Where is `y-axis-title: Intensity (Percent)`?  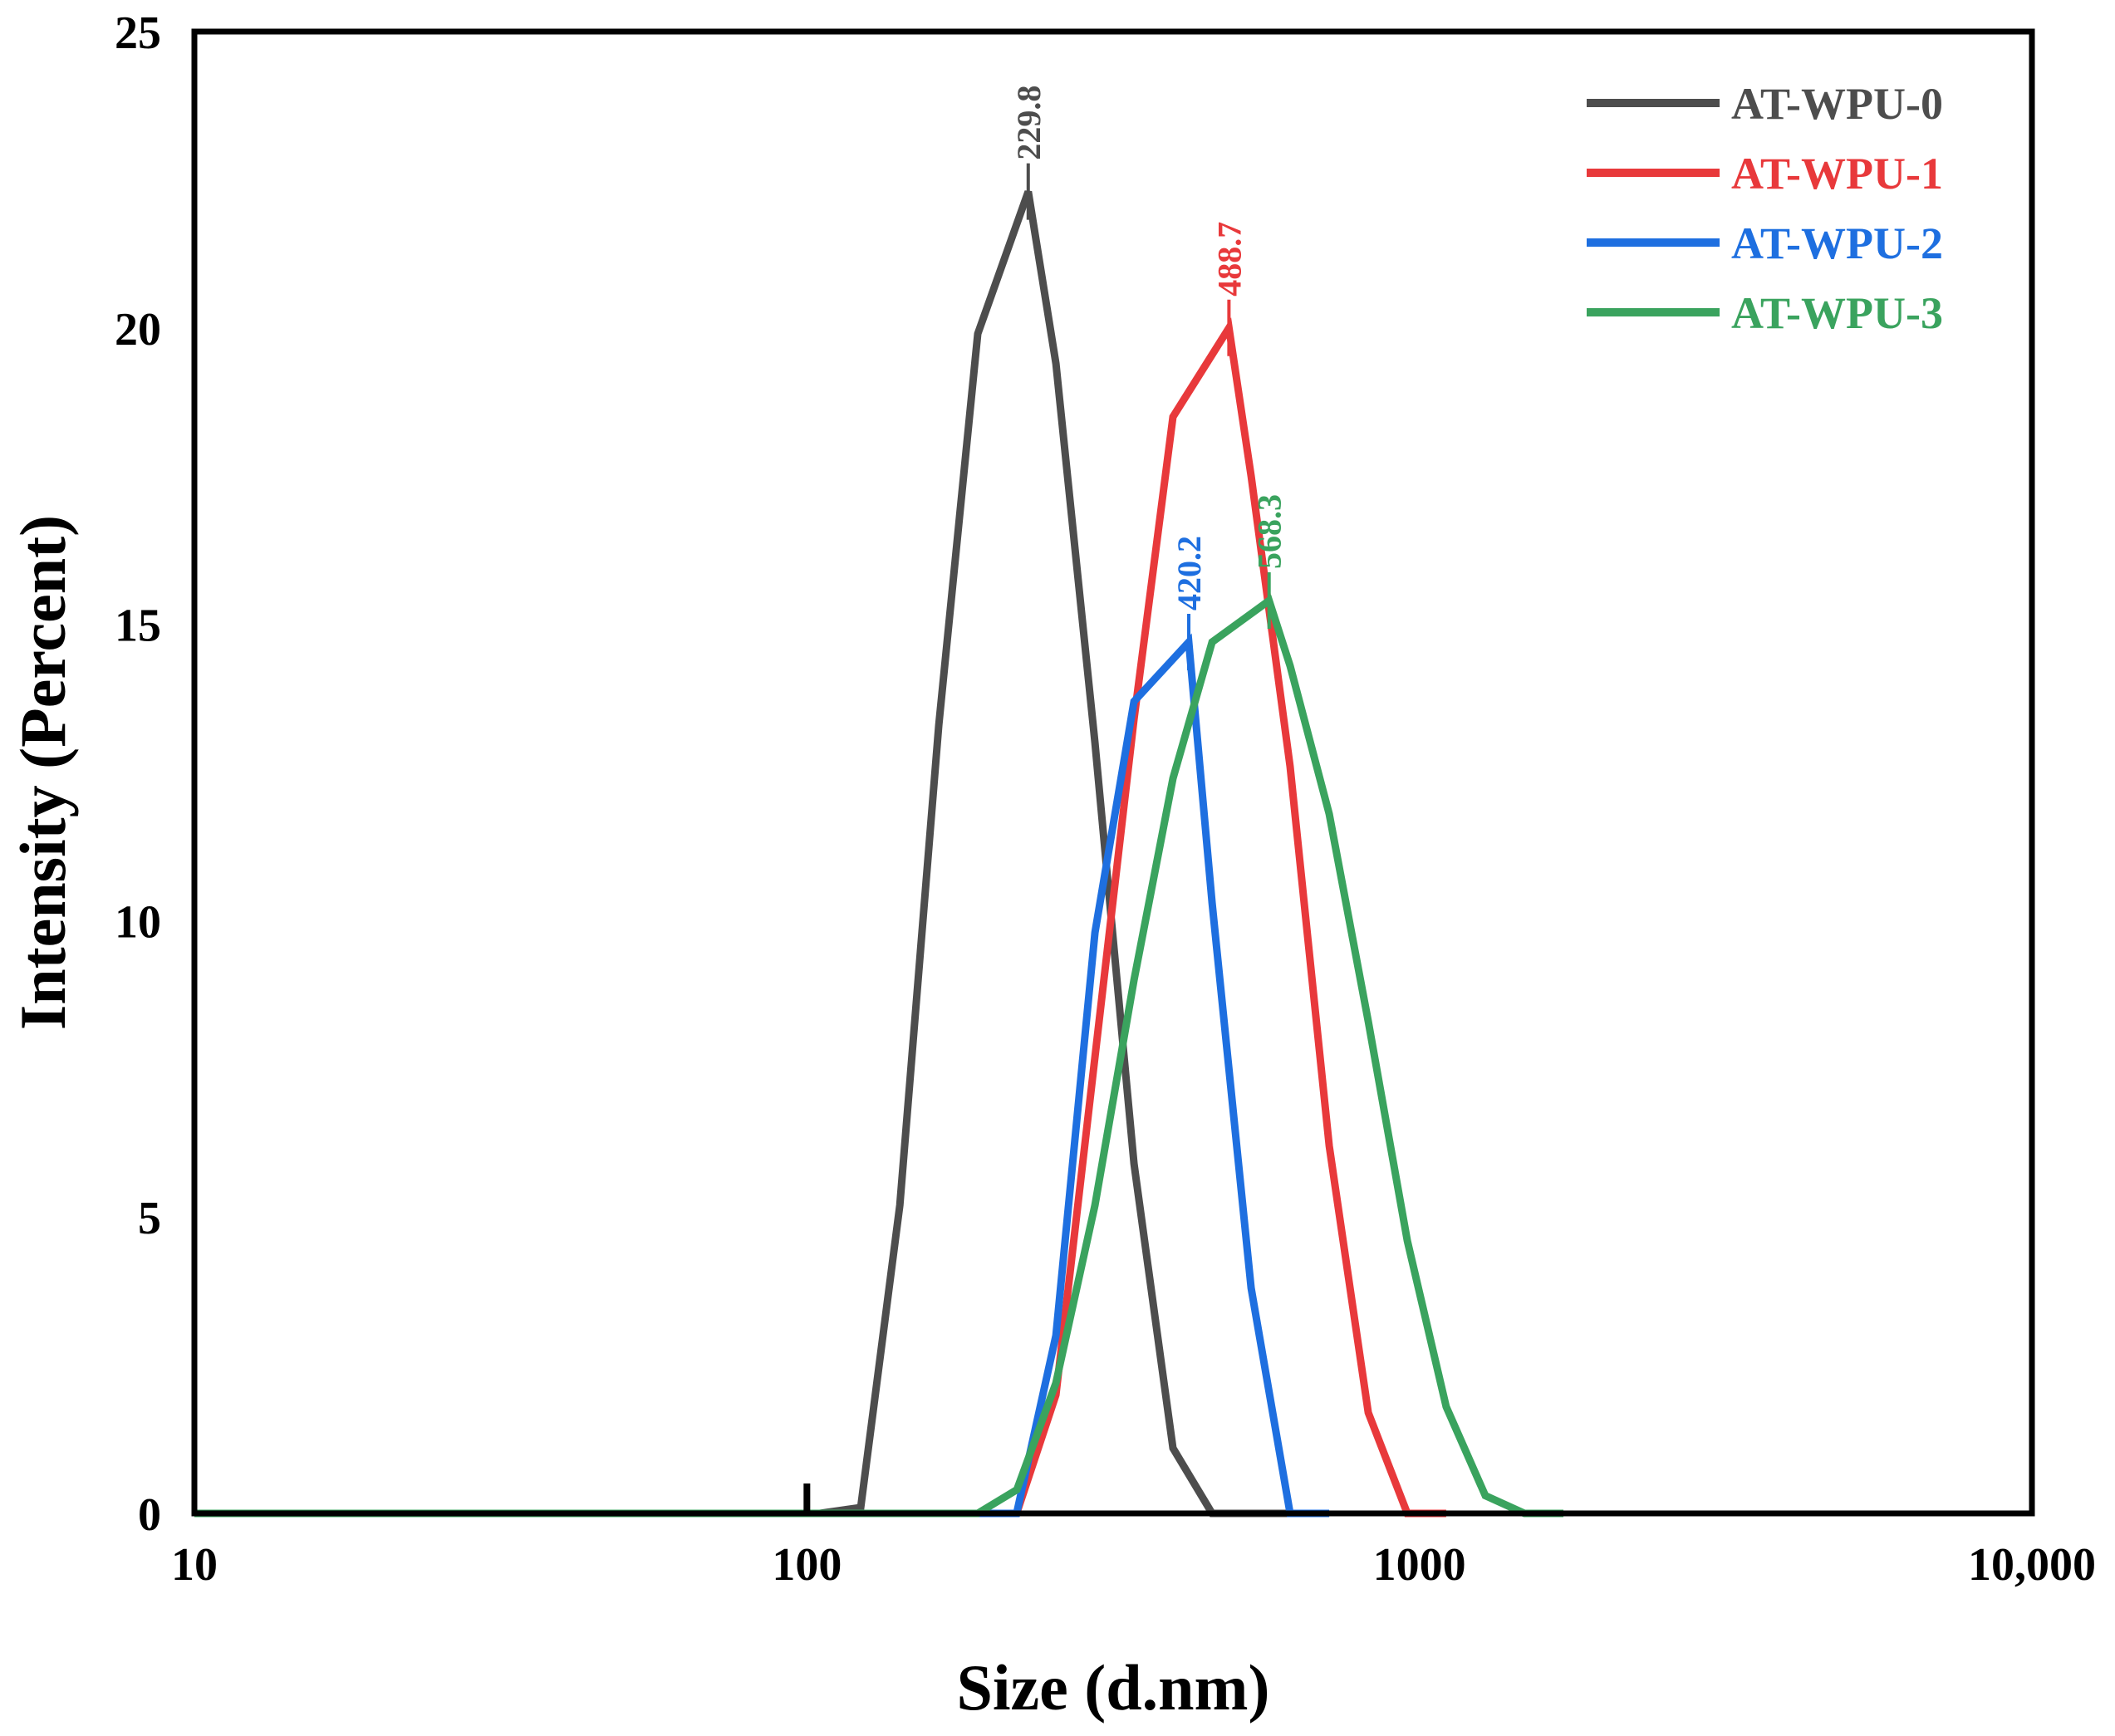 y-axis-title: Intensity (Percent) is located at coordinates (43, 772).